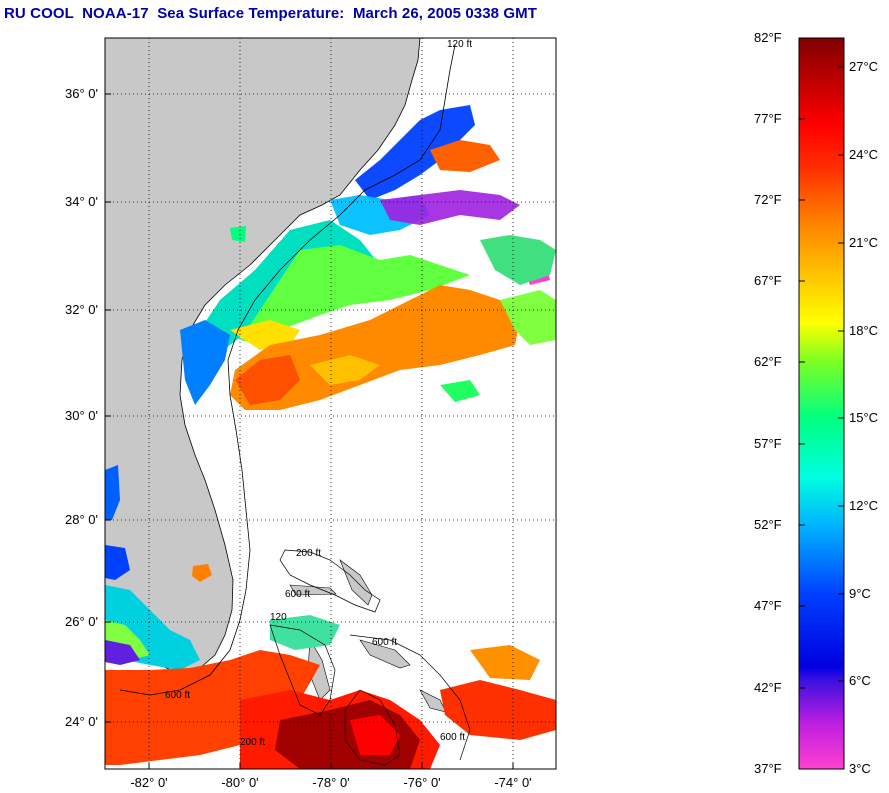  Describe the element at coordinates (860, 768) in the screenshot. I see `colorbar-c-label: 3°C` at that location.